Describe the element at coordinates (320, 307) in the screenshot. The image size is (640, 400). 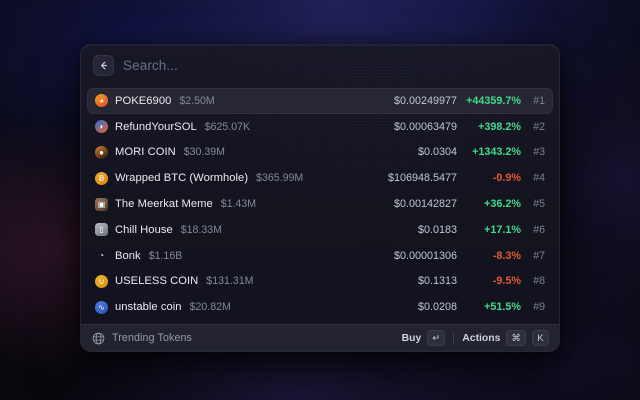
I see `token-row: ∿ unstable coin $20.82M $0.0208 +51.5% #9` at that location.